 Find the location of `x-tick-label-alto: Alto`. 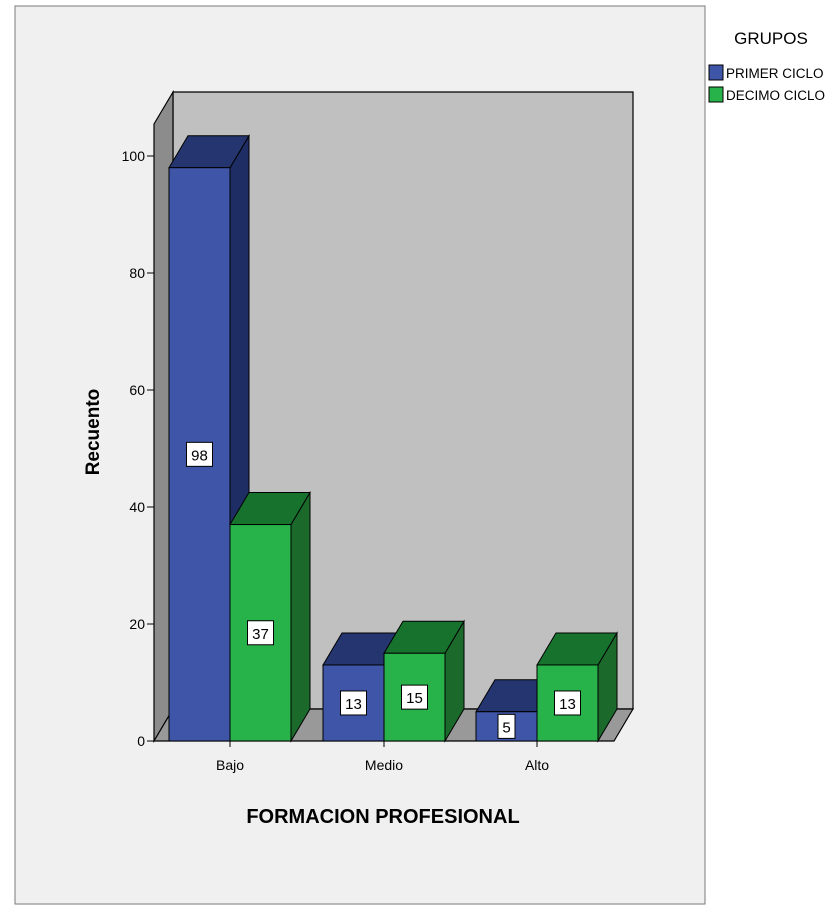

x-tick-label-alto: Alto is located at coordinates (537, 765).